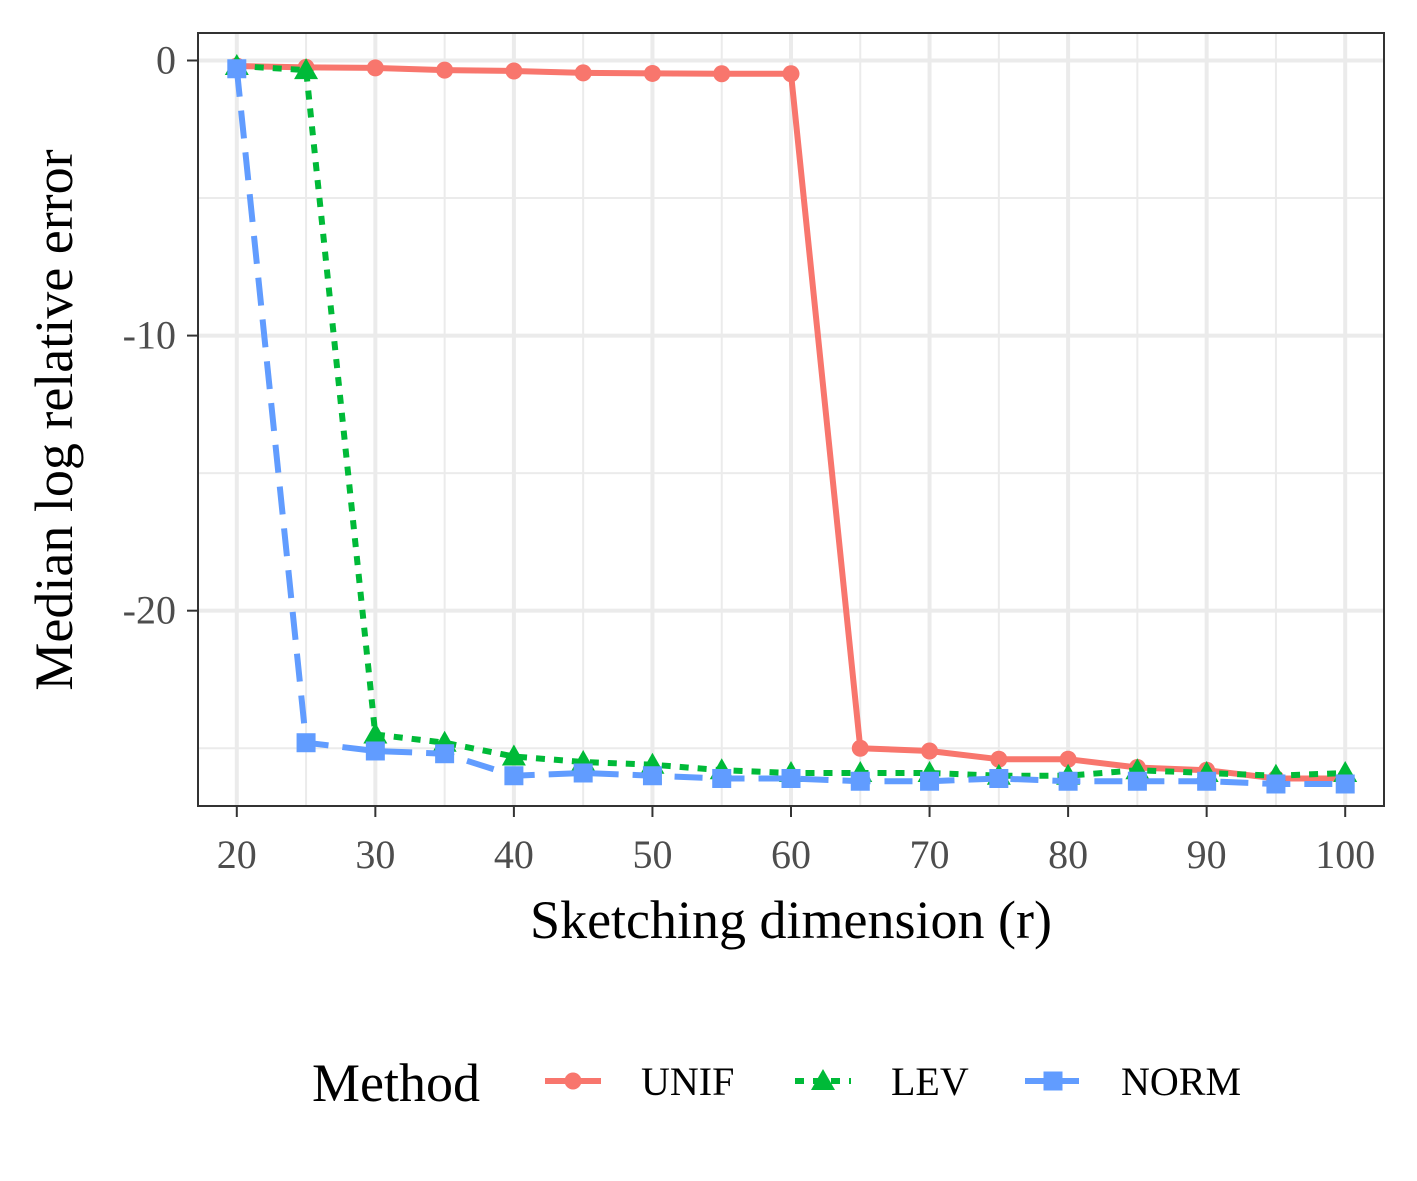 This screenshot has width=1417, height=1181. What do you see at coordinates (930, 854) in the screenshot?
I see `x-tick-label: 70` at bounding box center [930, 854].